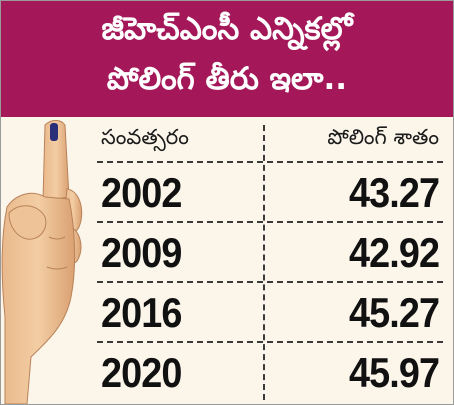 This screenshot has height=405, width=454. What do you see at coordinates (227, 79) in the screenshot?
I see `headline-line-2: పోలింగ్ తీరు ఇలా..` at bounding box center [227, 79].